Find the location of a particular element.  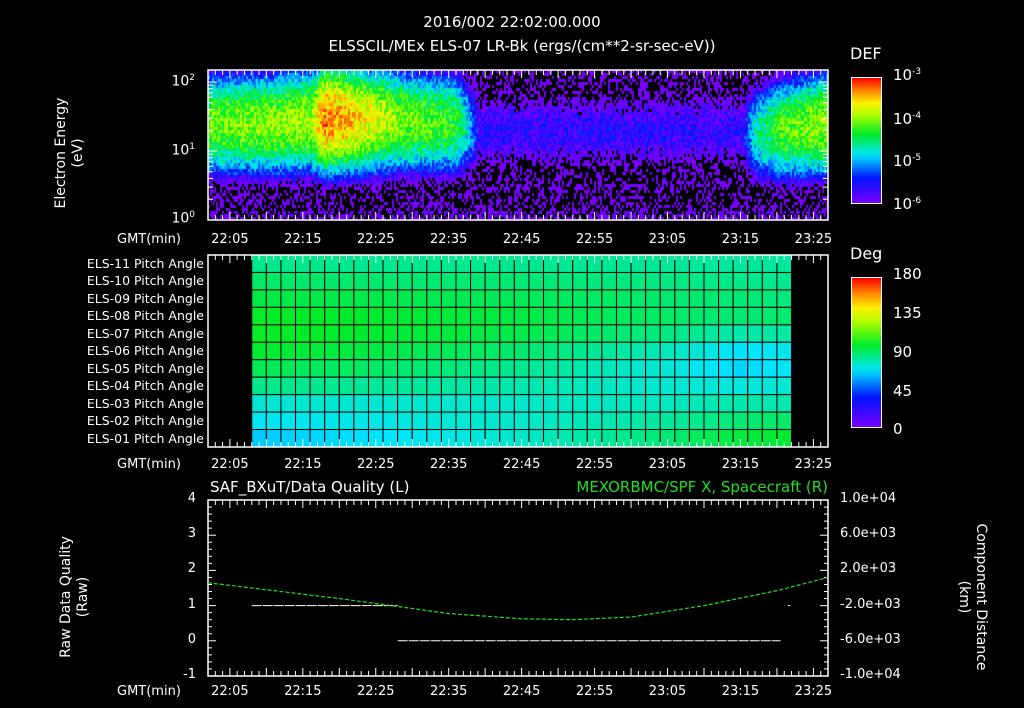

right-series-title: MEXORBMC/SPF X, Spacecraft (R) is located at coordinates (702, 487).